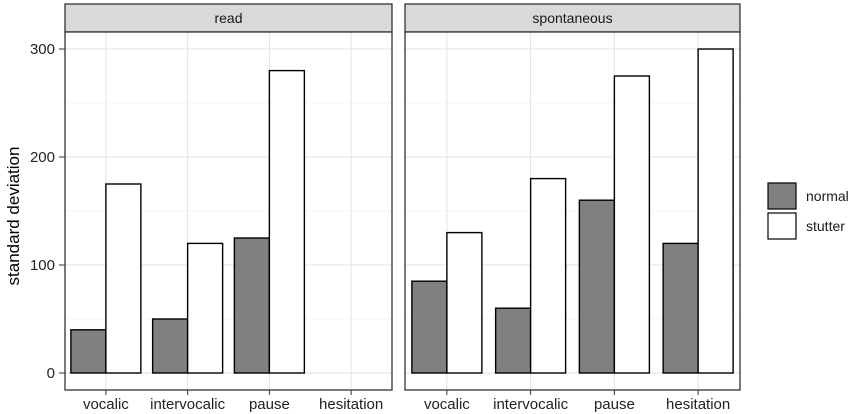 The height and width of the screenshot is (414, 855). I want to click on bar-read-intervocalic-stutter, so click(205, 308).